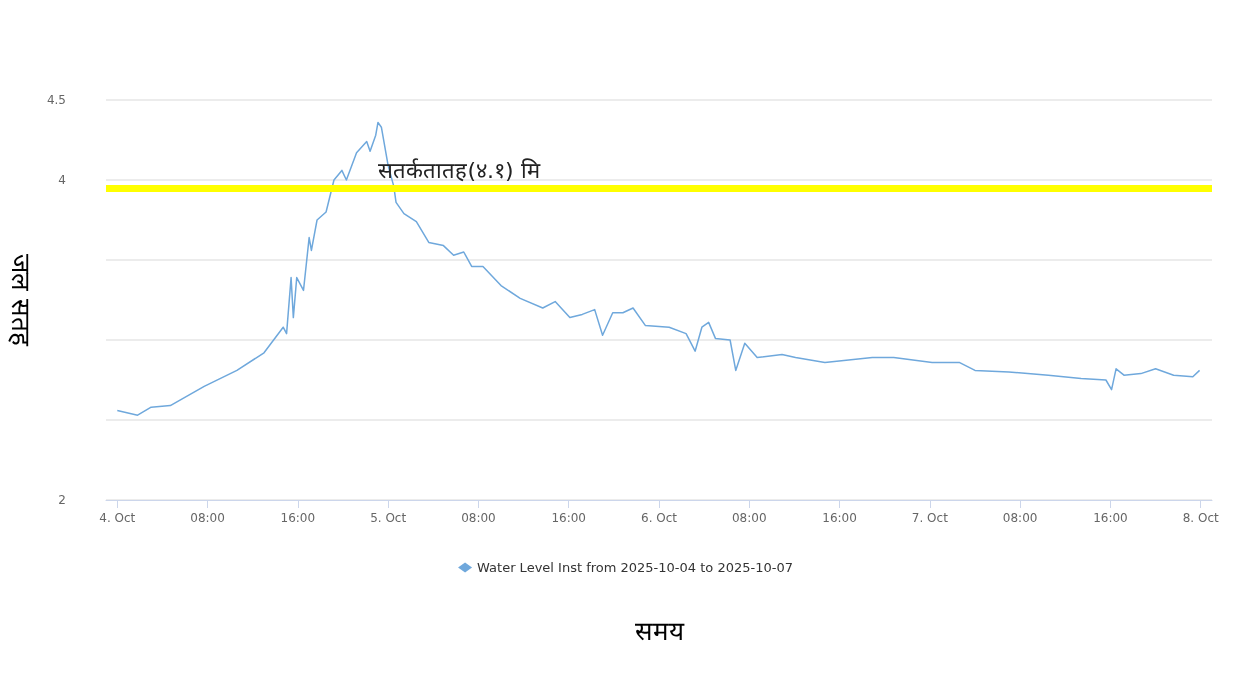 Image resolution: width=1251 pixels, height=687 pixels. I want to click on y-axis-title: जल सतह, so click(21, 300).